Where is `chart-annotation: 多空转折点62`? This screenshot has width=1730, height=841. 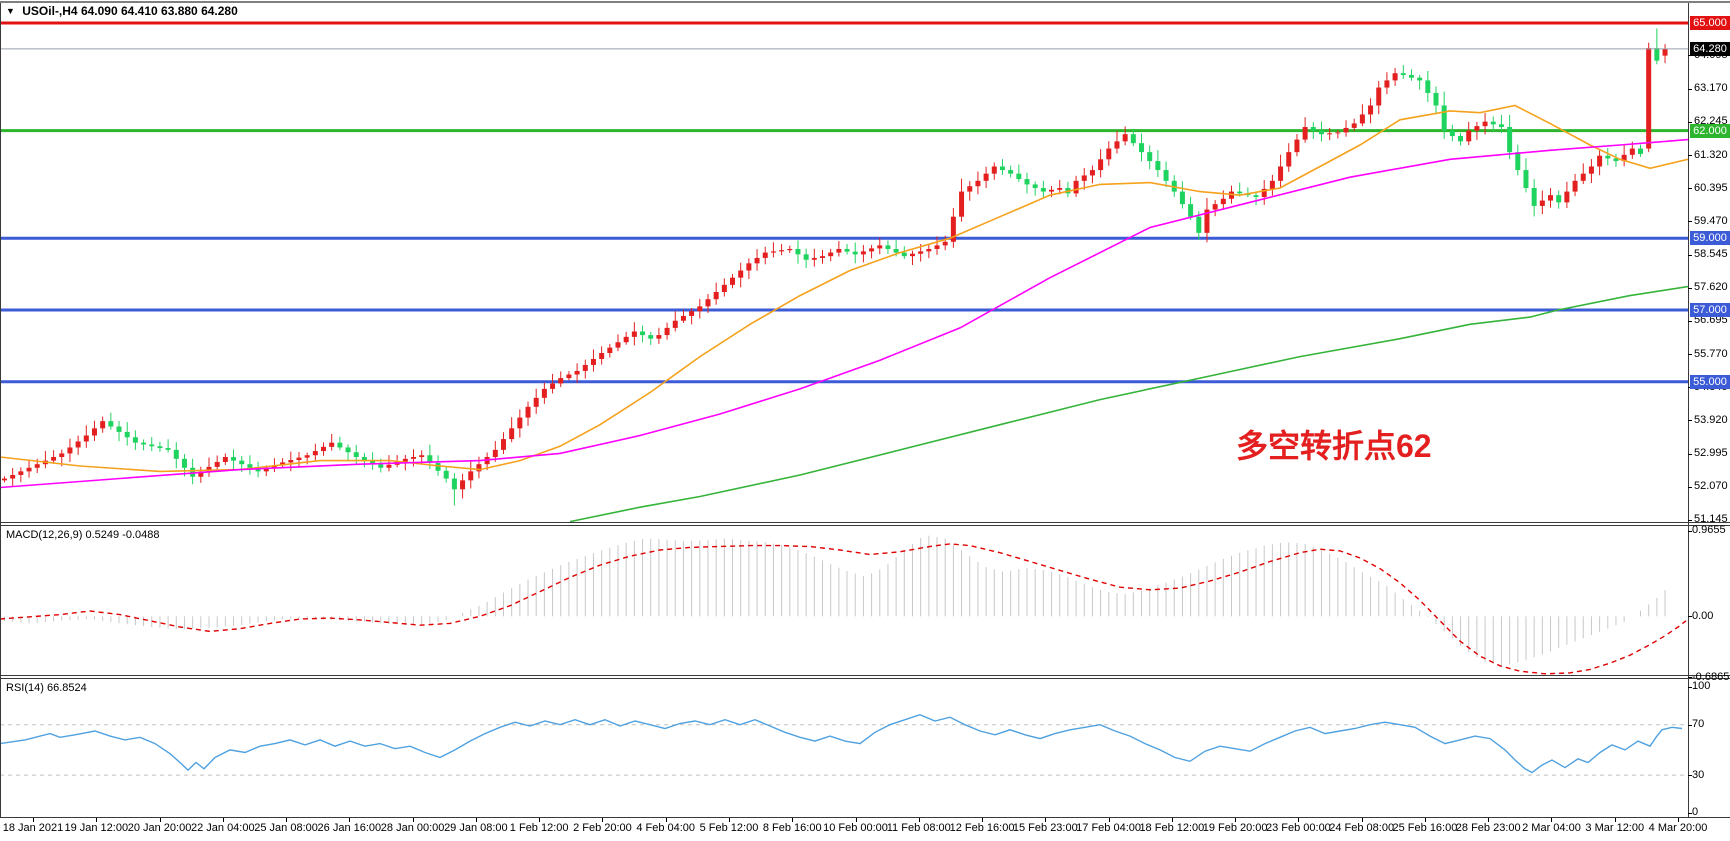 chart-annotation: 多空转折点62 is located at coordinates (1334, 446).